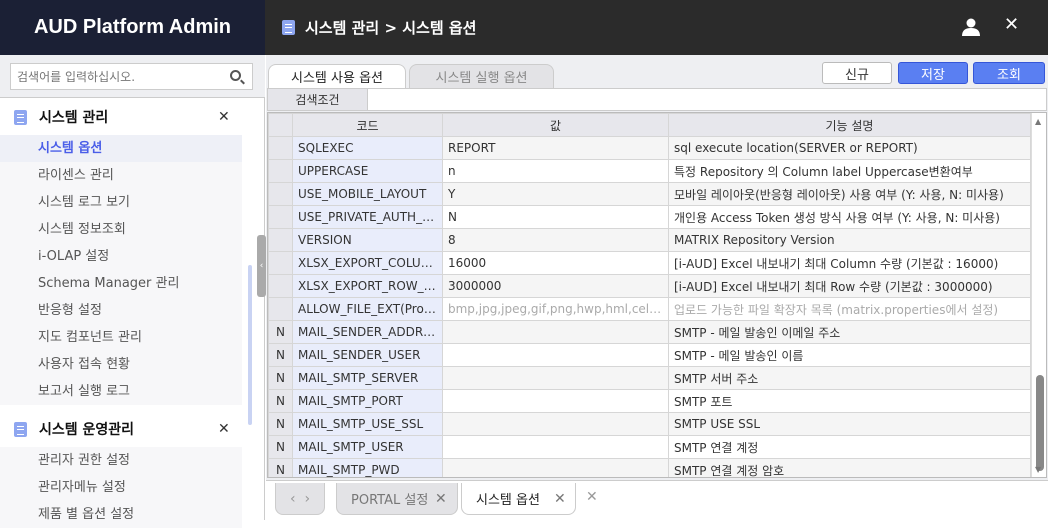  Describe the element at coordinates (292, 498) in the screenshot. I see `chevron-left-icon: ‹` at that location.